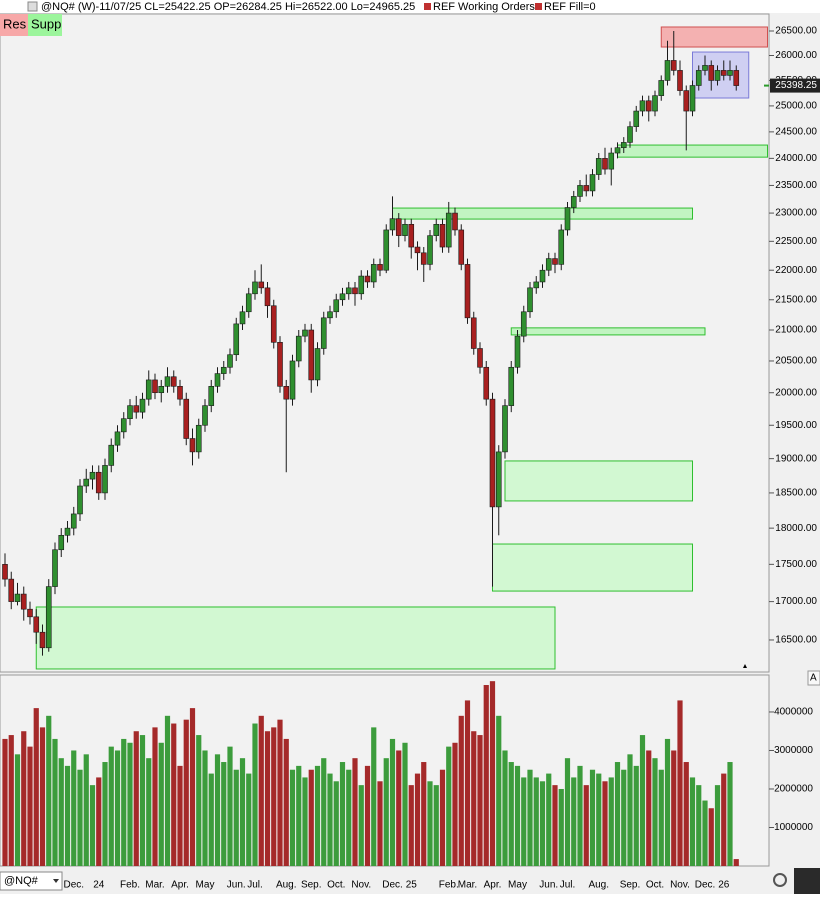 Image resolution: width=820 pixels, height=899 pixels. I want to click on supp-button-label: Supp, so click(46, 23).